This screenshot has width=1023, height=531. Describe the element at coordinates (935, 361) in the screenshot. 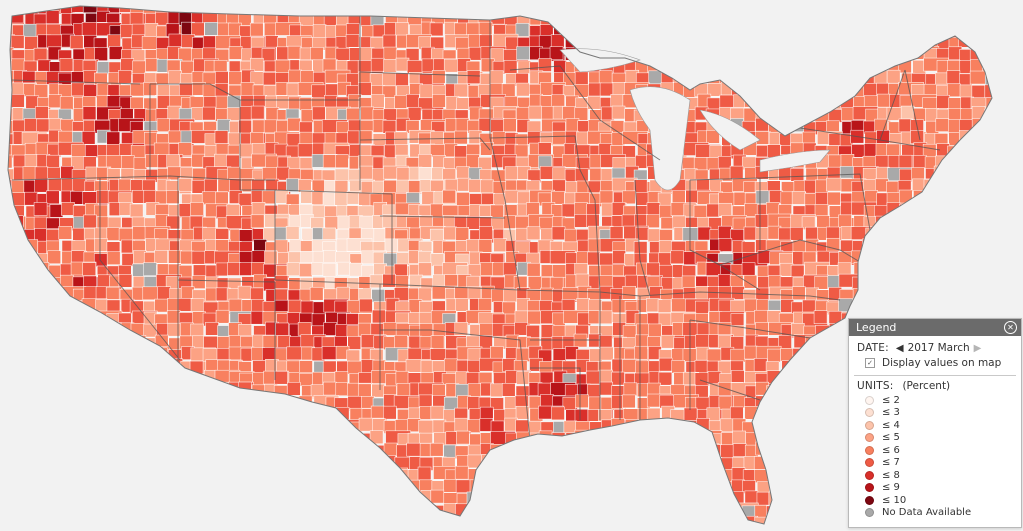

I see `display-values-row: ✓ Display values on map` at that location.